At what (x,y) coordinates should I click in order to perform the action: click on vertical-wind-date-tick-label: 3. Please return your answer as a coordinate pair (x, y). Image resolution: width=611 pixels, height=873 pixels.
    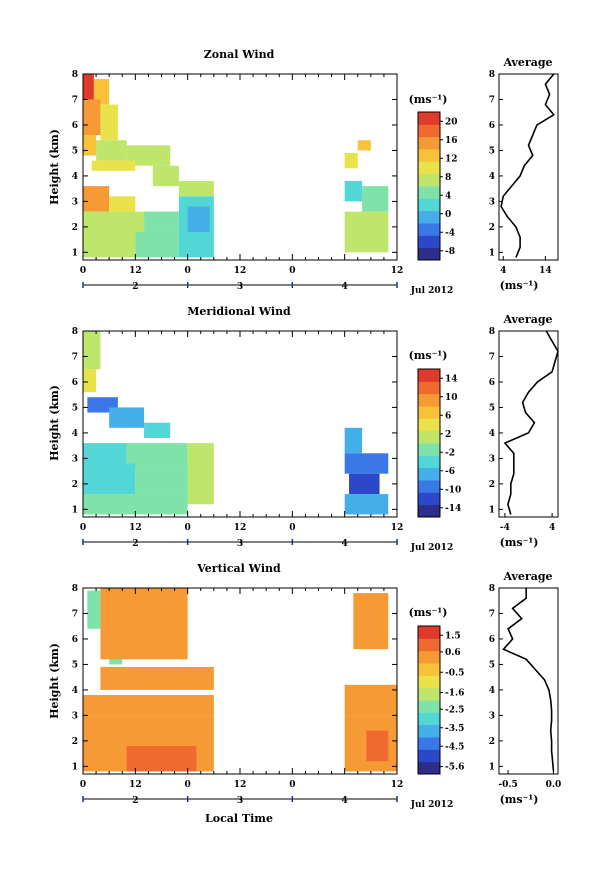
    Looking at the image, I should click on (240, 801).